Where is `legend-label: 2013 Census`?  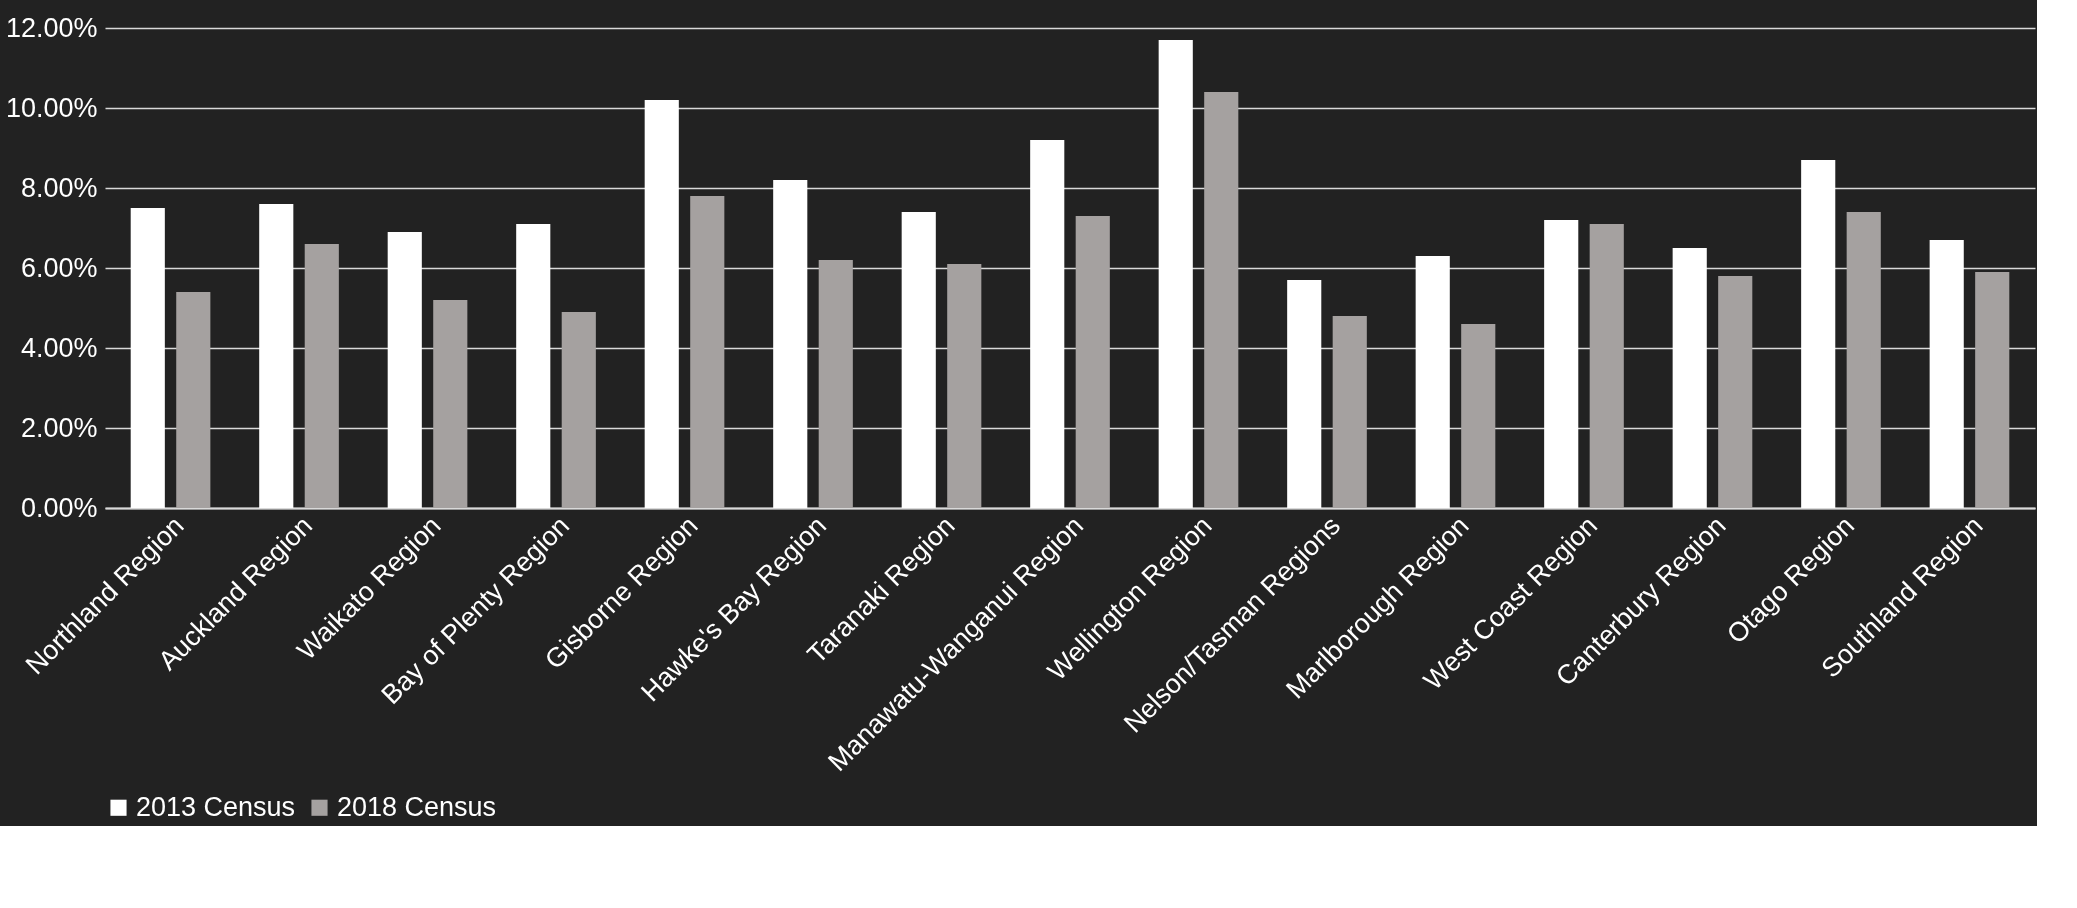
legend-label: 2013 Census is located at coordinates (216, 806).